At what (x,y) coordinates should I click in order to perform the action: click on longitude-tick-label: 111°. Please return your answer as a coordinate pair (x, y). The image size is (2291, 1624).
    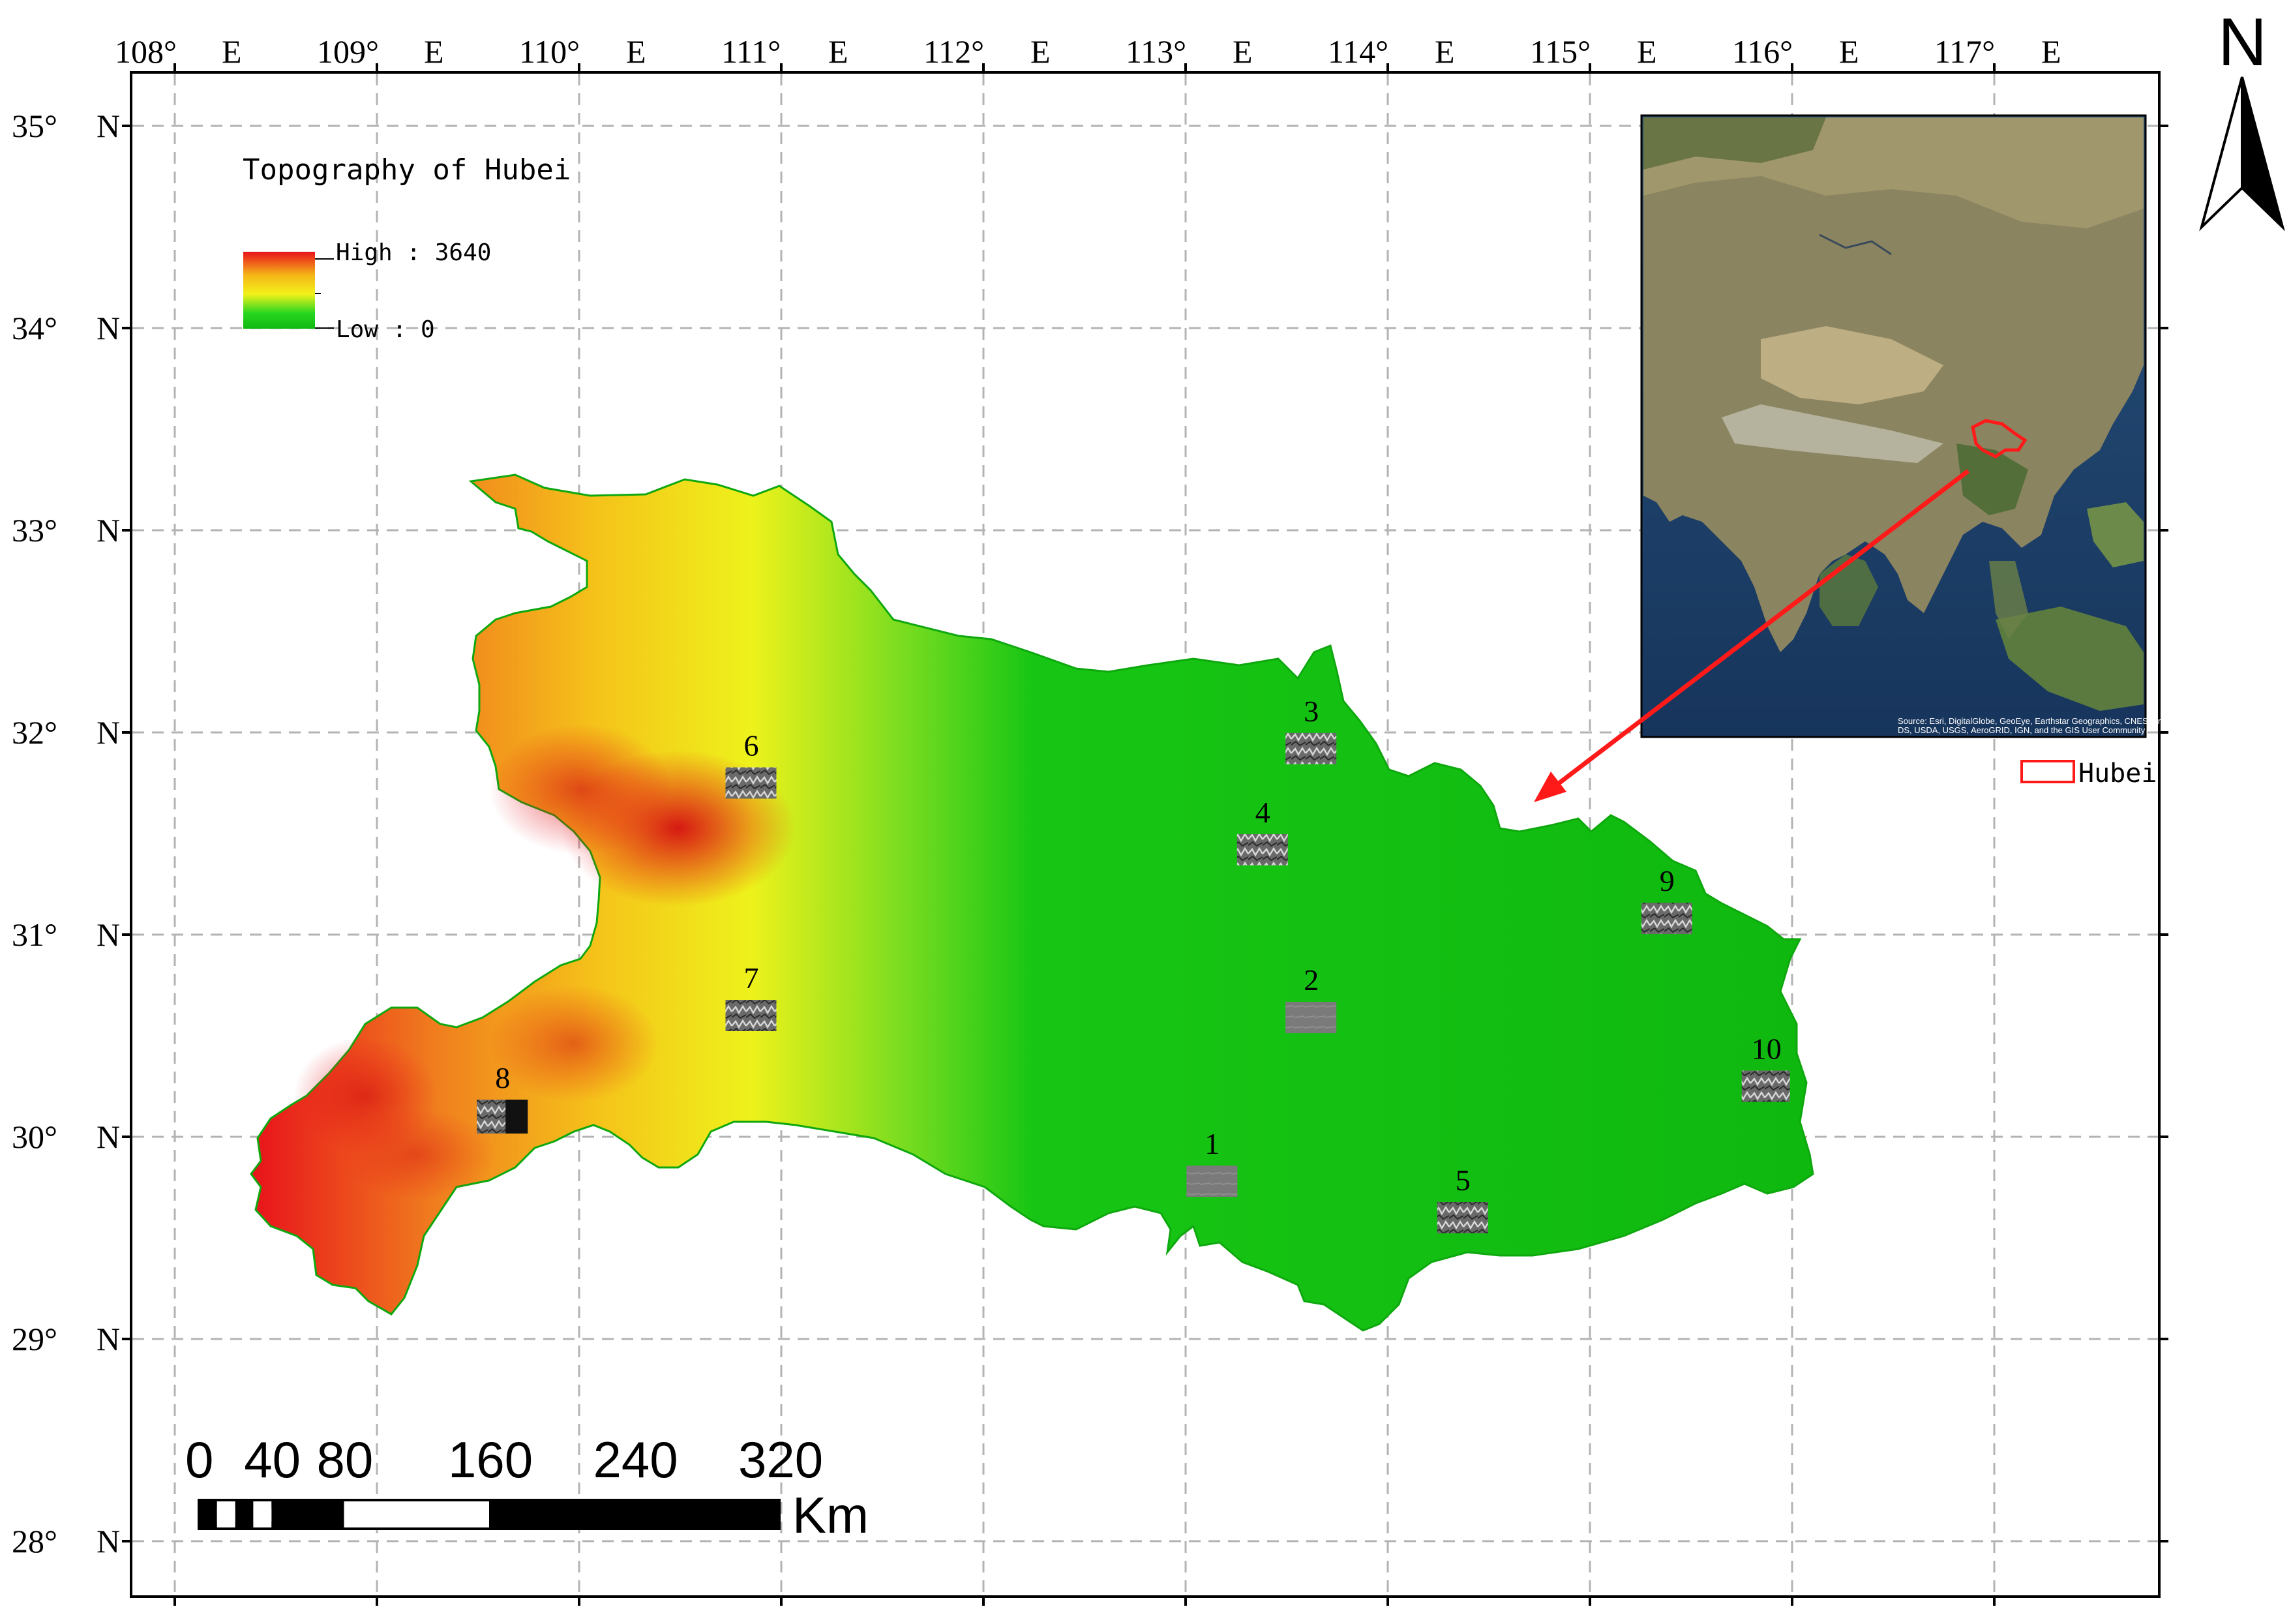
    Looking at the image, I should click on (751, 51).